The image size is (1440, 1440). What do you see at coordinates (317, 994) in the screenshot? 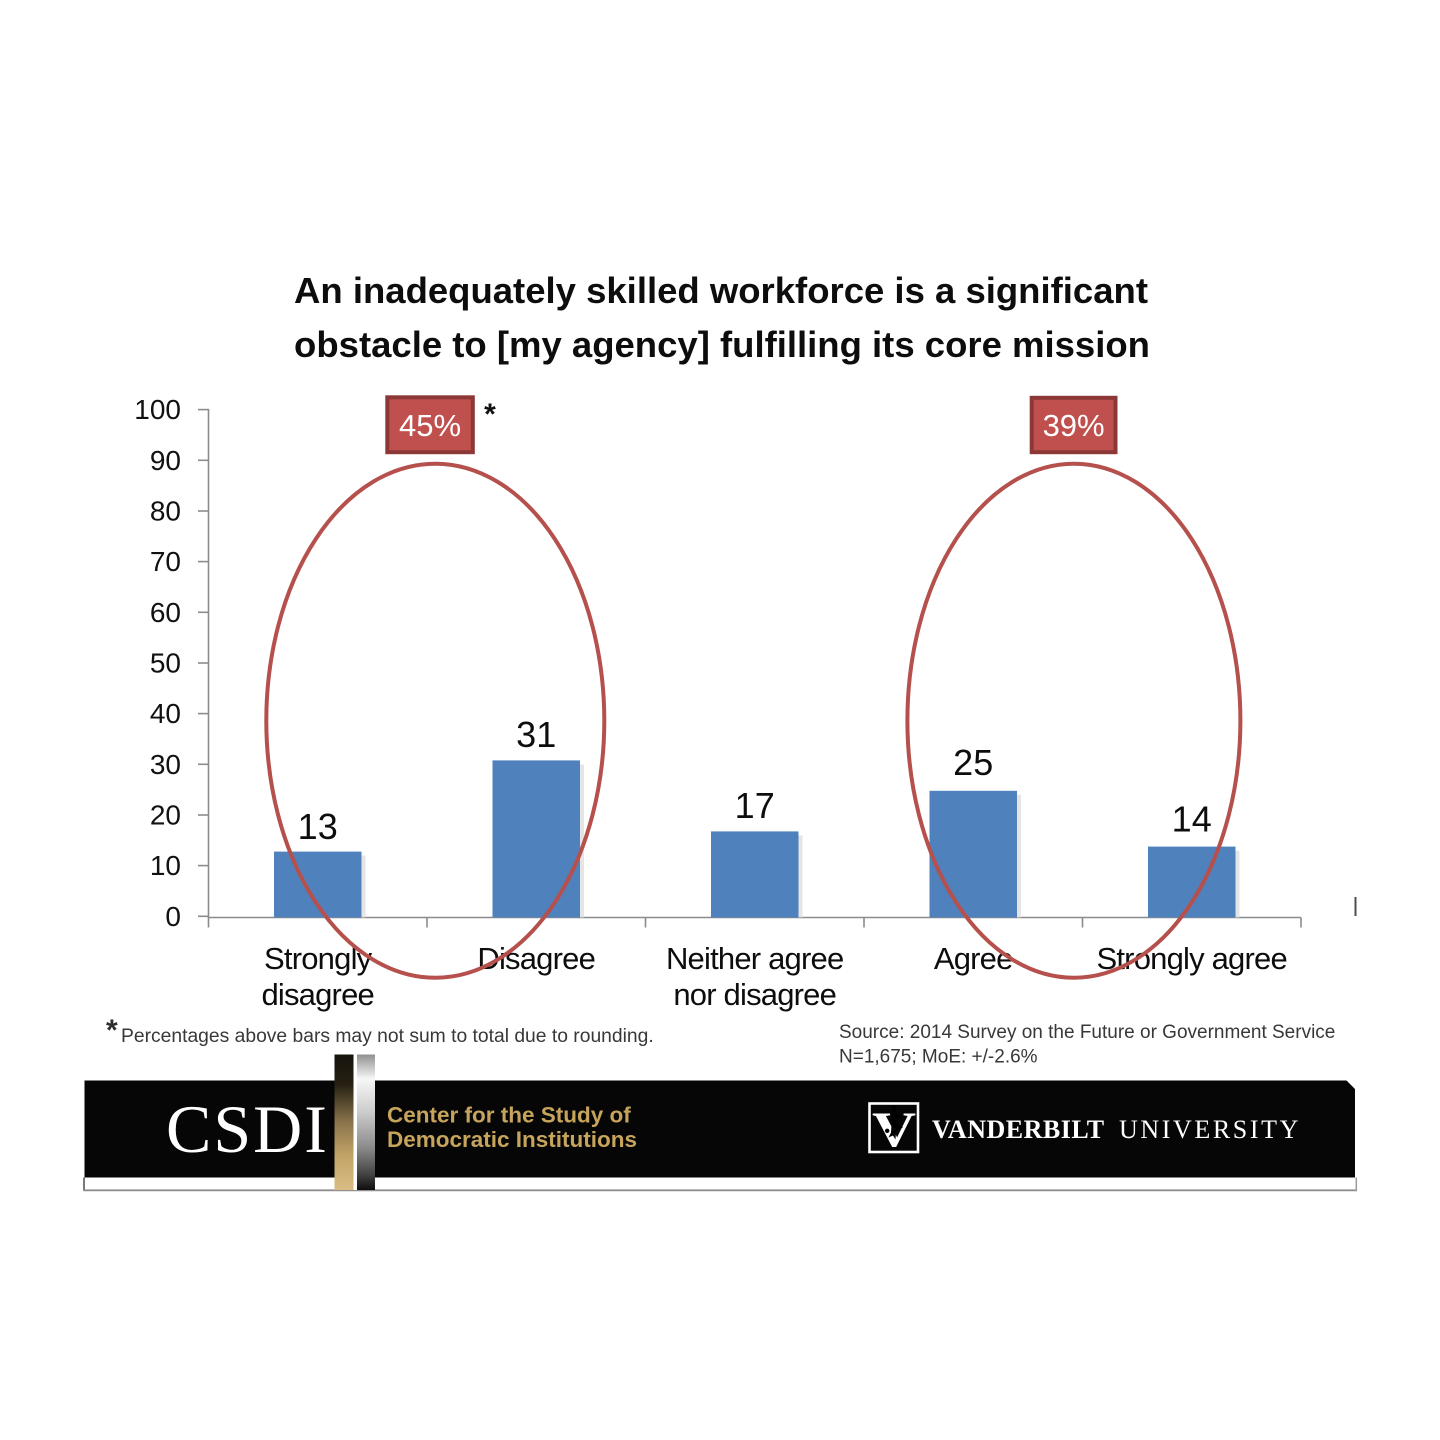
I see `svg-text: disagree` at bounding box center [317, 994].